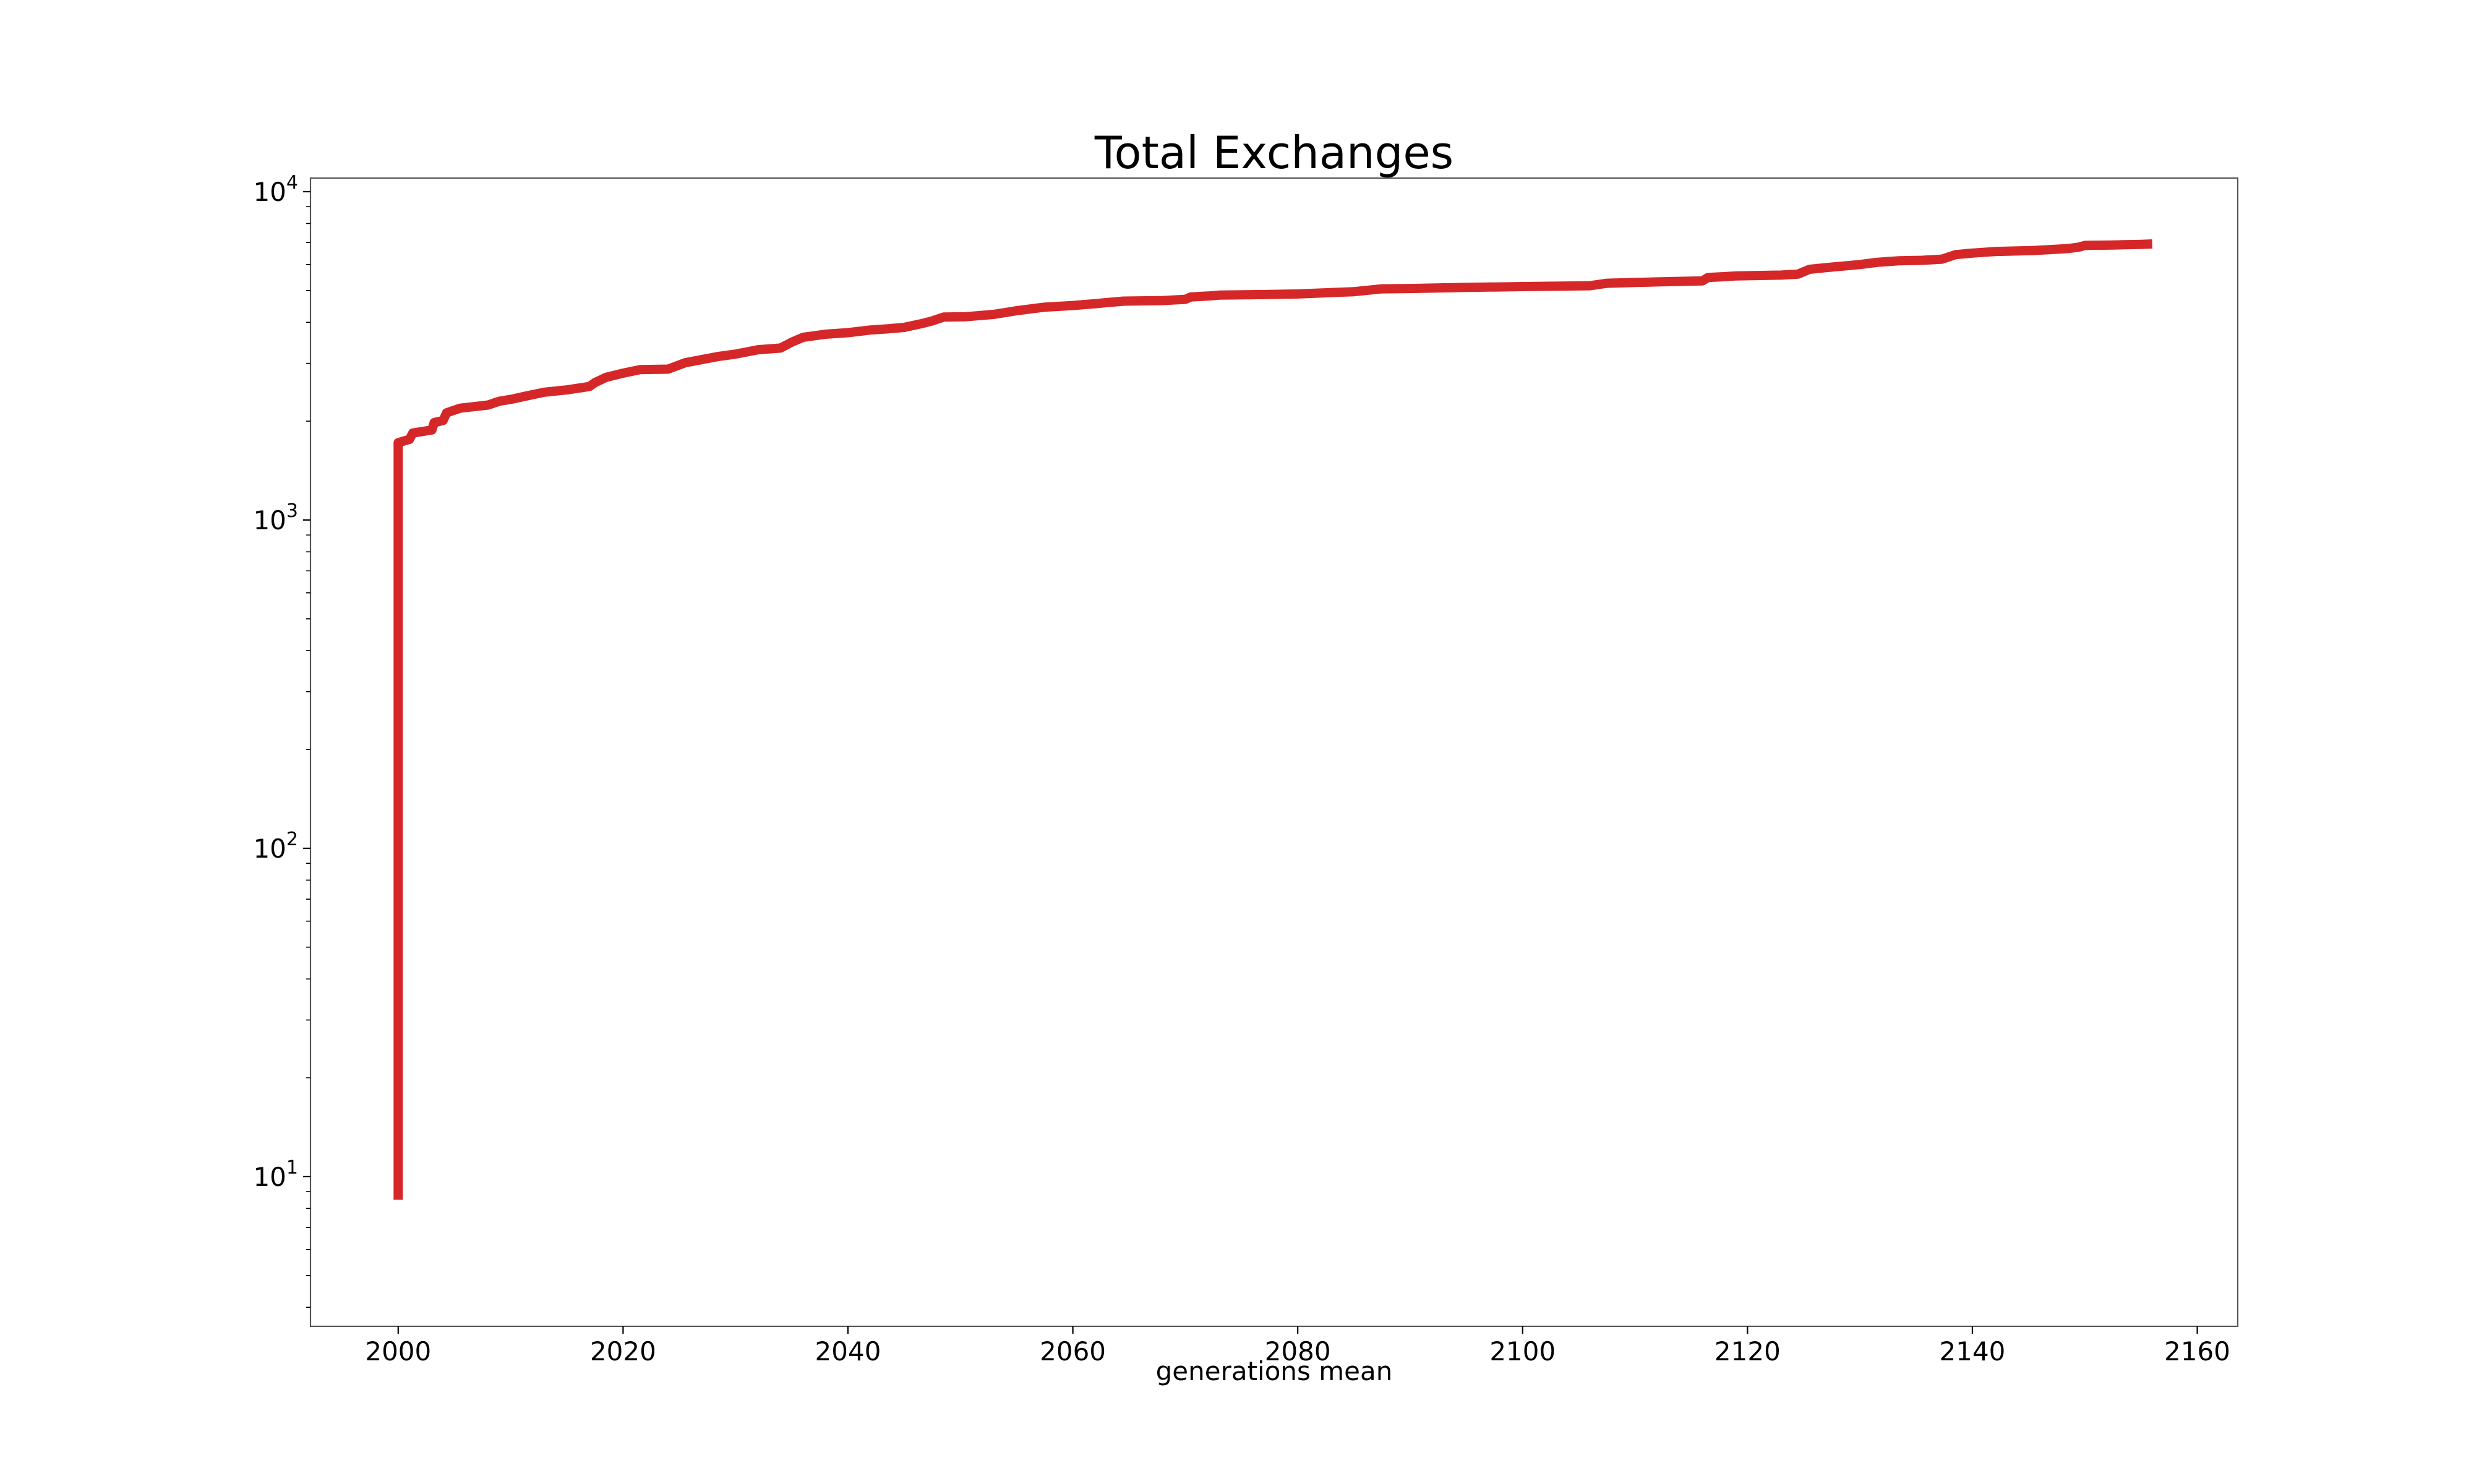 This screenshot has width=2474, height=1484. Describe the element at coordinates (1073, 1351) in the screenshot. I see `x-tick-label: 2060` at that location.